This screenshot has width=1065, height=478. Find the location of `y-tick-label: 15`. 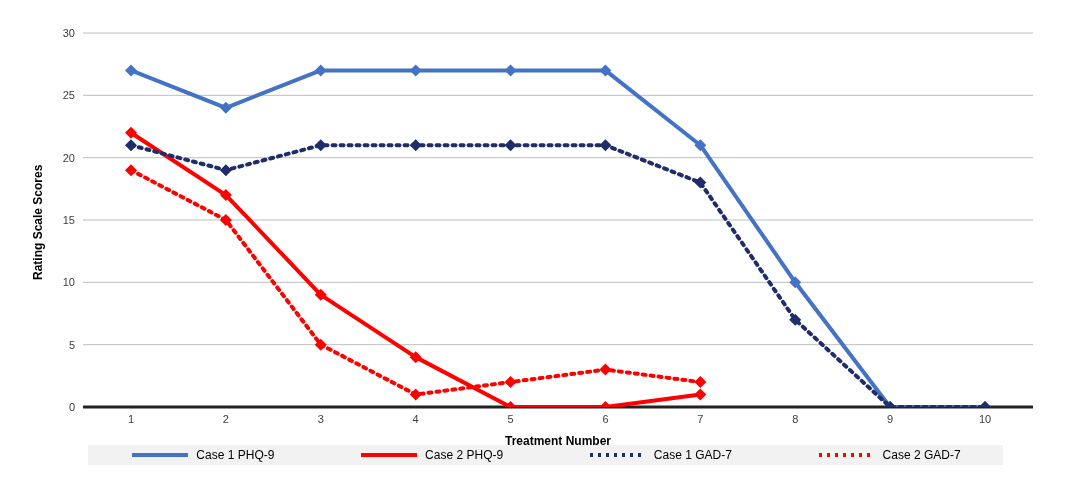

y-tick-label: 15 is located at coordinates (68, 219).